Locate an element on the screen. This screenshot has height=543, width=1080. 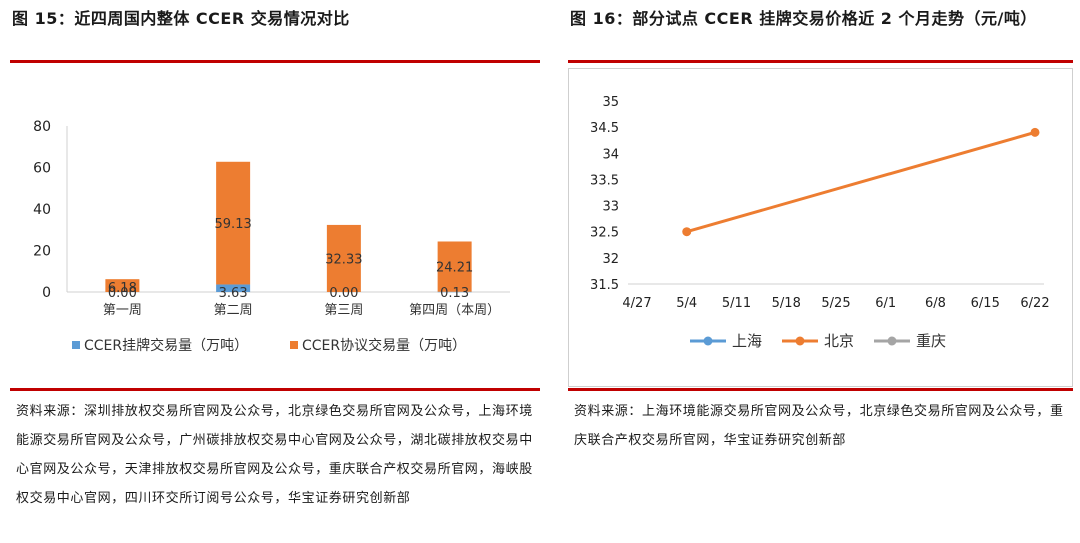
x-tick-label: 6/15 is located at coordinates (985, 303).